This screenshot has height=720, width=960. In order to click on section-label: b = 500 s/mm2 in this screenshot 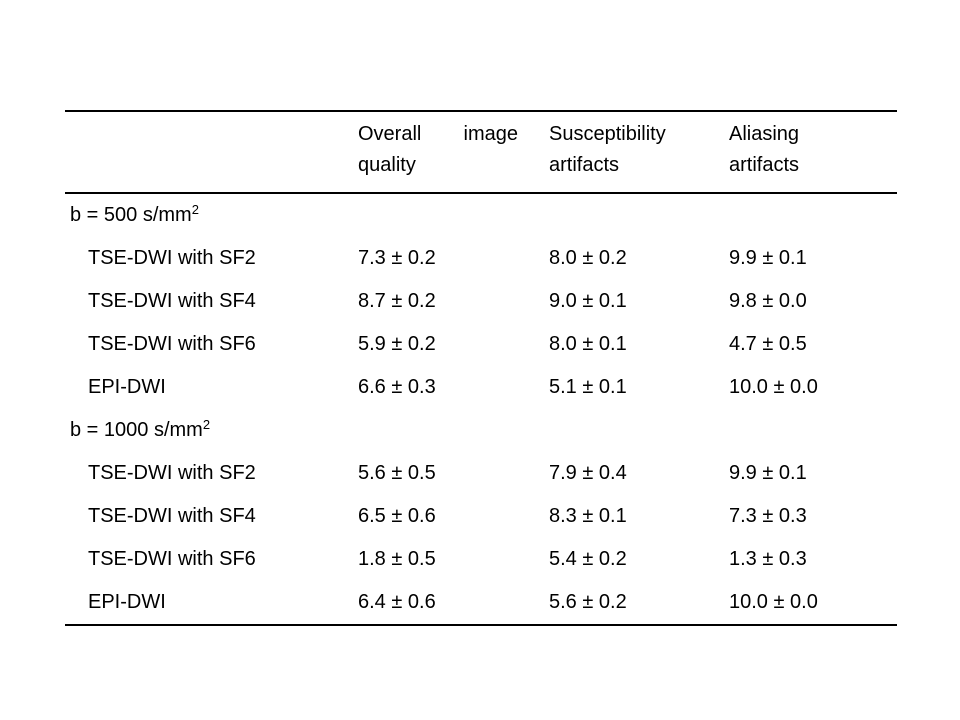, I will do `click(481, 215)`.